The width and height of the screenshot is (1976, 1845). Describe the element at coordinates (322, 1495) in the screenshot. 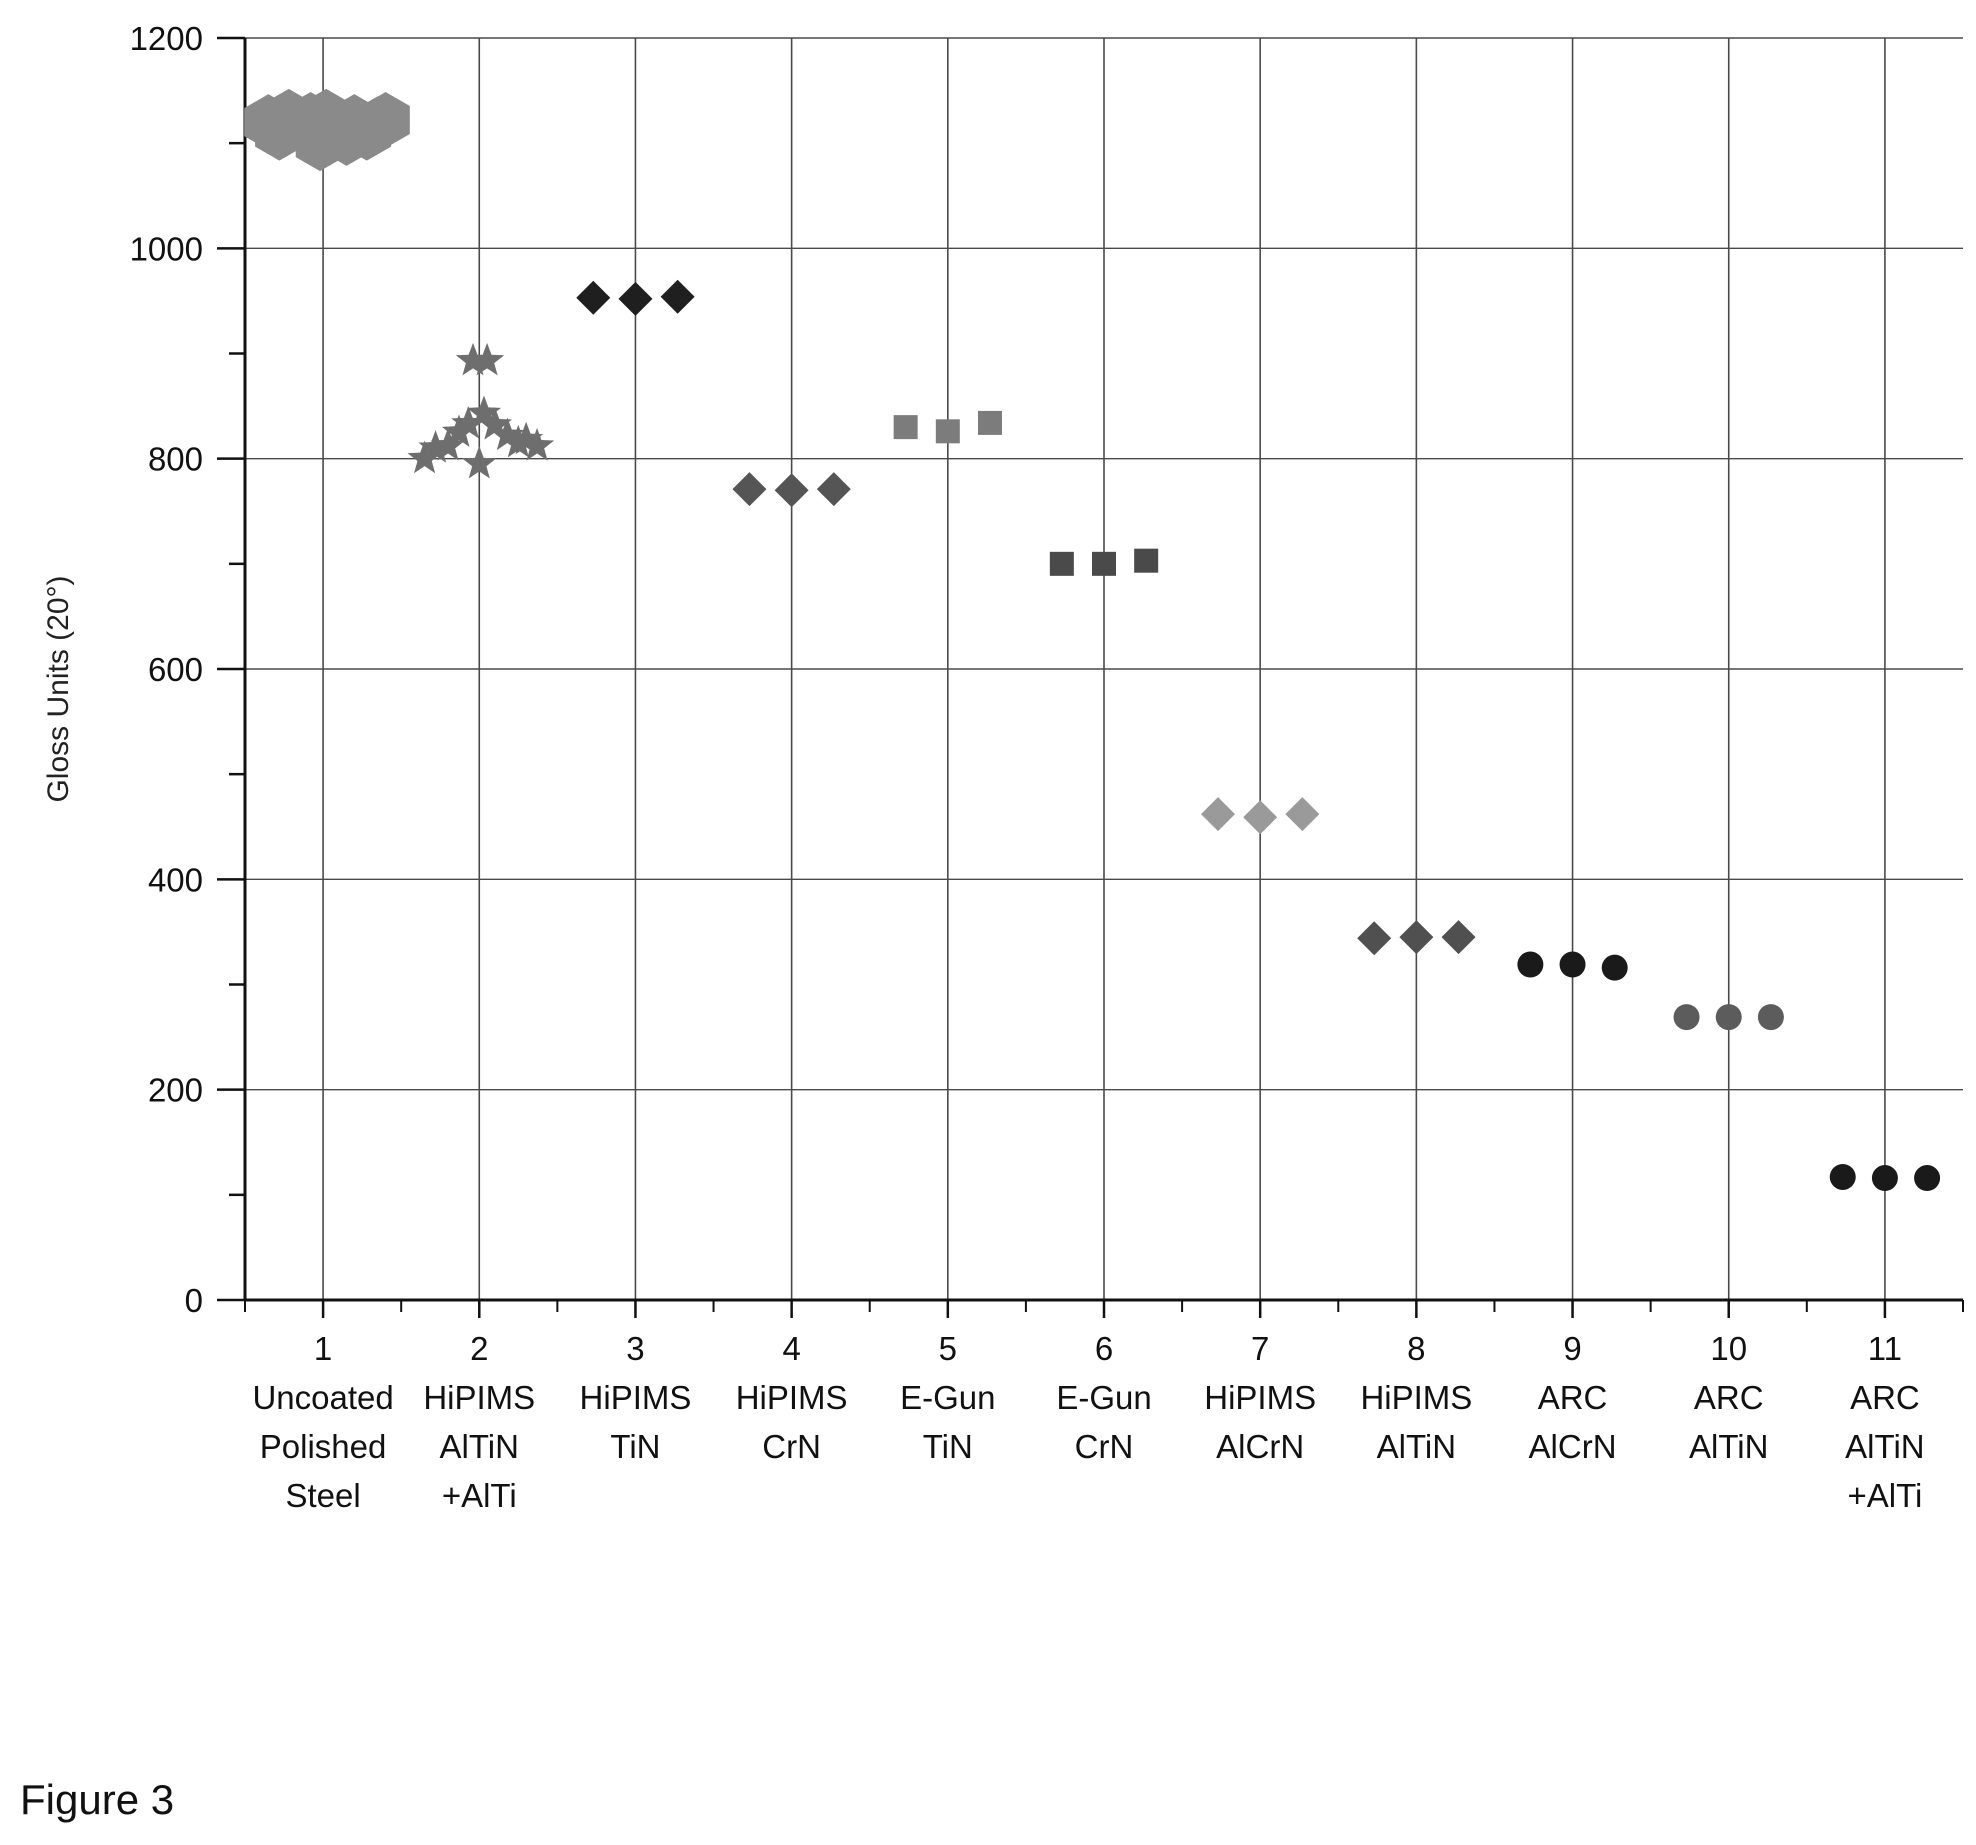

I see `x-category-label-line: Steel` at that location.